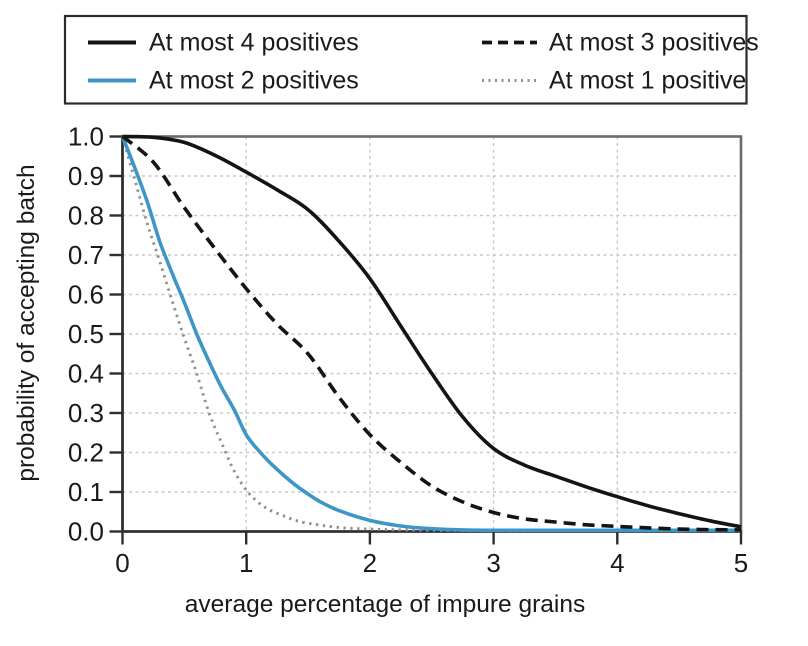  What do you see at coordinates (254, 43) in the screenshot?
I see `legend-label: At most 4 positives` at bounding box center [254, 43].